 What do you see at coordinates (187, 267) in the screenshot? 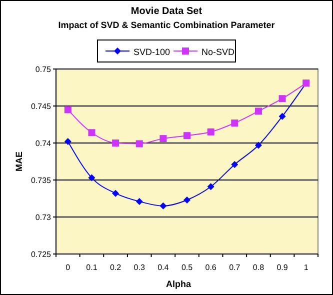
I see `x-tick-label: 0.5` at bounding box center [187, 267].